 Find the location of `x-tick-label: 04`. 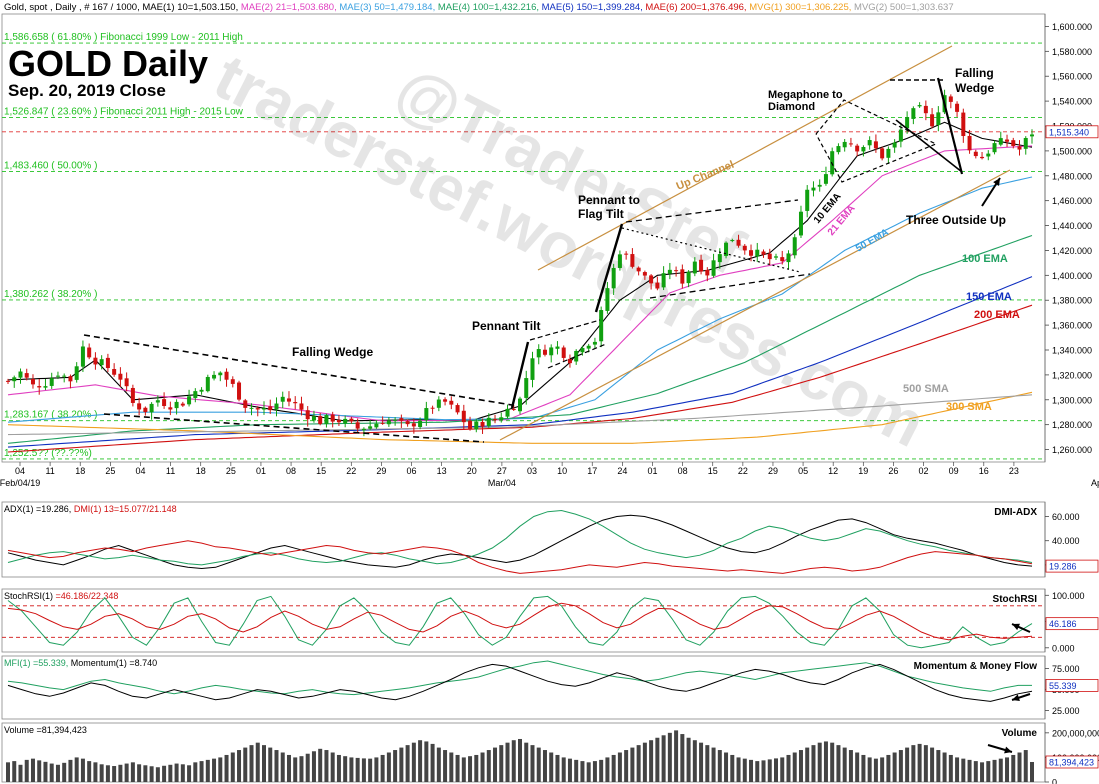

x-tick-label: 04 is located at coordinates (20, 471).